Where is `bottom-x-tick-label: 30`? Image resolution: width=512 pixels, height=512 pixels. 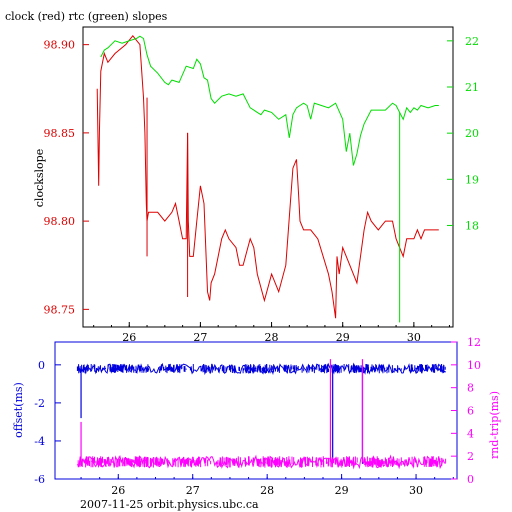 bottom-x-tick-label: 30 is located at coordinates (416, 490).